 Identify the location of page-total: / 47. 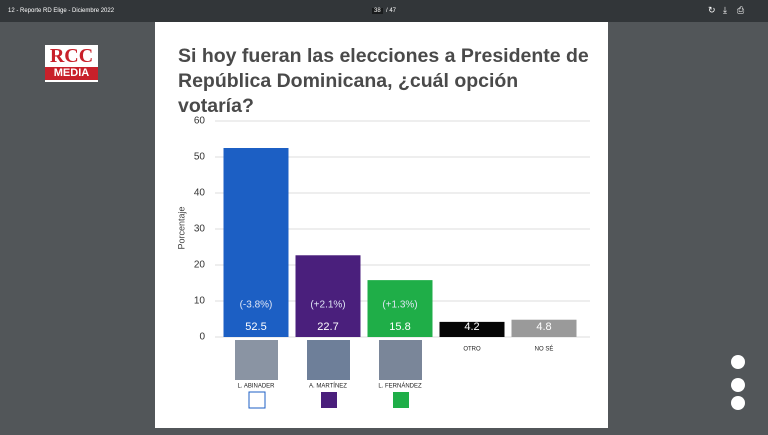
(391, 11).